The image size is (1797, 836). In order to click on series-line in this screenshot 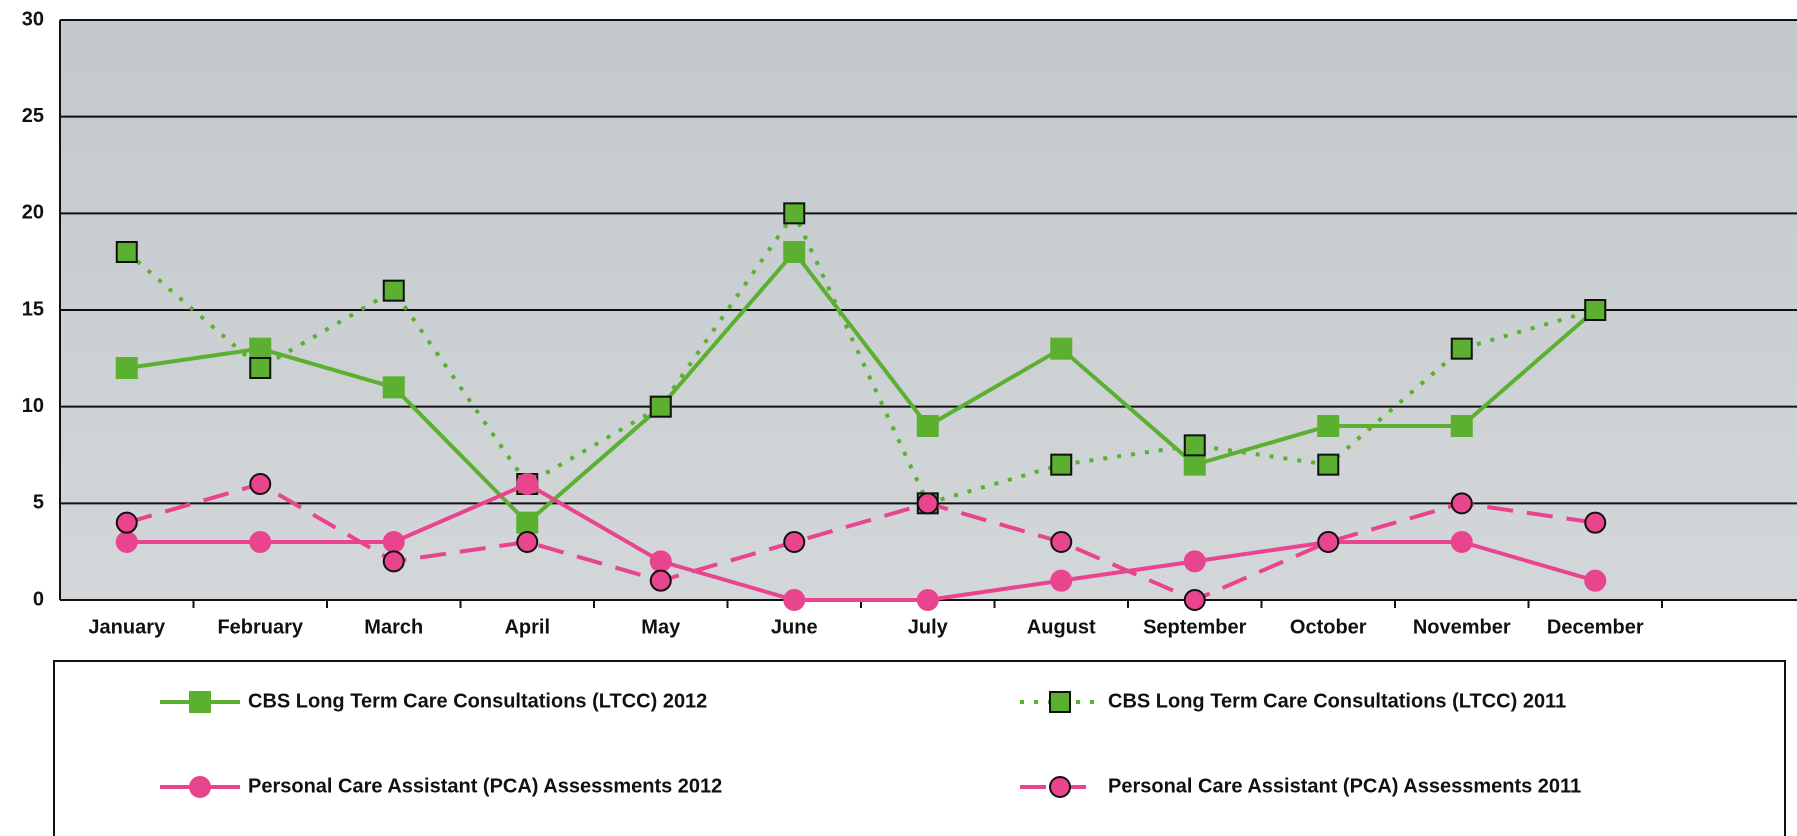, I will do `click(861, 541)`.